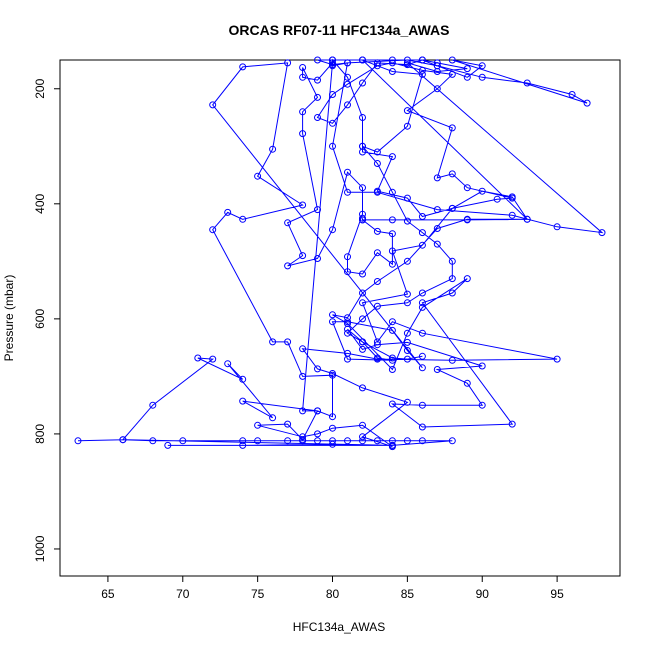 This screenshot has height=650, width=650. Describe the element at coordinates (333, 594) in the screenshot. I see `x-tick-label: 80` at that location.